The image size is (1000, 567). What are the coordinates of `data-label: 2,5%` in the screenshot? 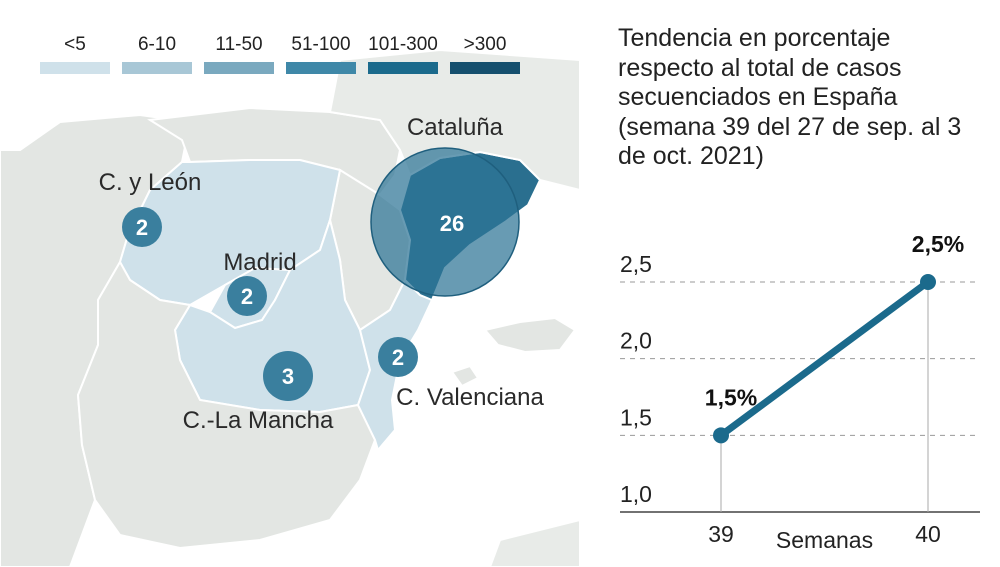 It's located at (938, 244).